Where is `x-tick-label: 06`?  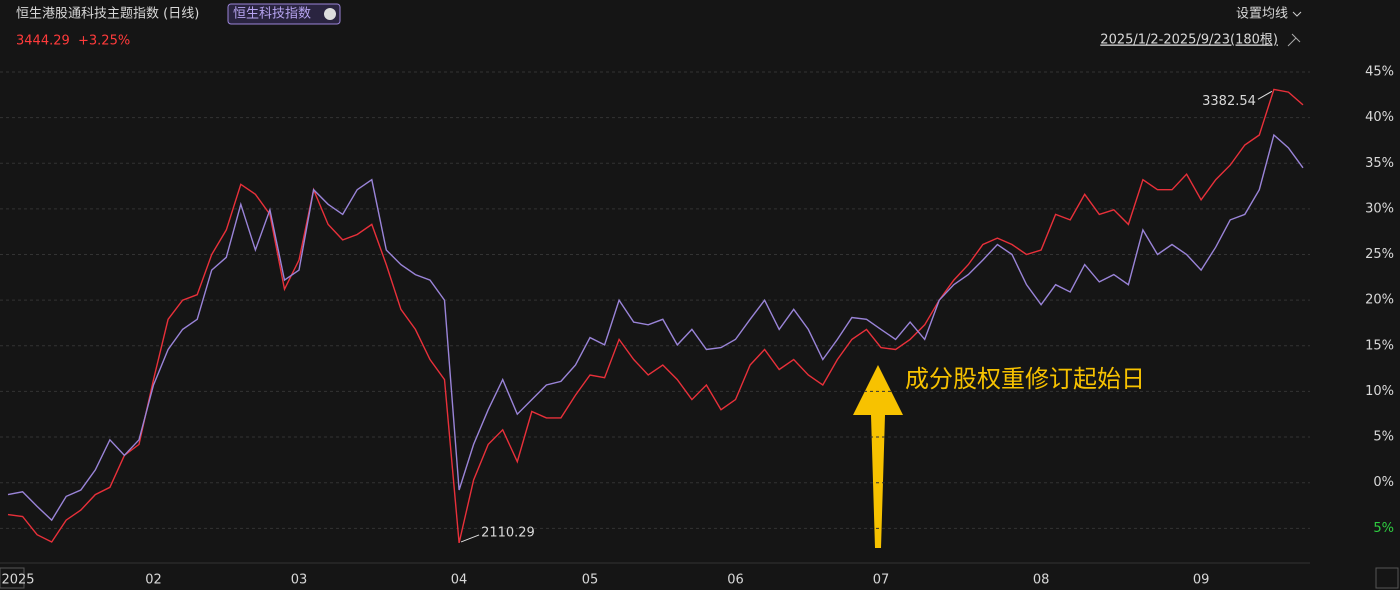
x-tick-label: 06 is located at coordinates (735, 580).